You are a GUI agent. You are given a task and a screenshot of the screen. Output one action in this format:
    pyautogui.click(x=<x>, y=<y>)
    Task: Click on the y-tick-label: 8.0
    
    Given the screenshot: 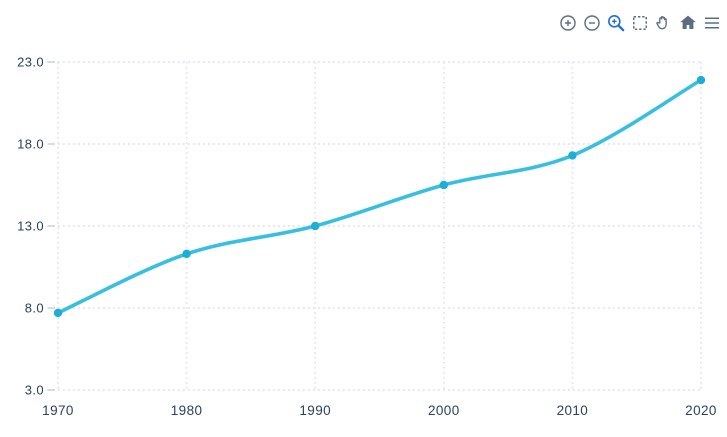 What is the action you would take?
    pyautogui.click(x=34, y=308)
    